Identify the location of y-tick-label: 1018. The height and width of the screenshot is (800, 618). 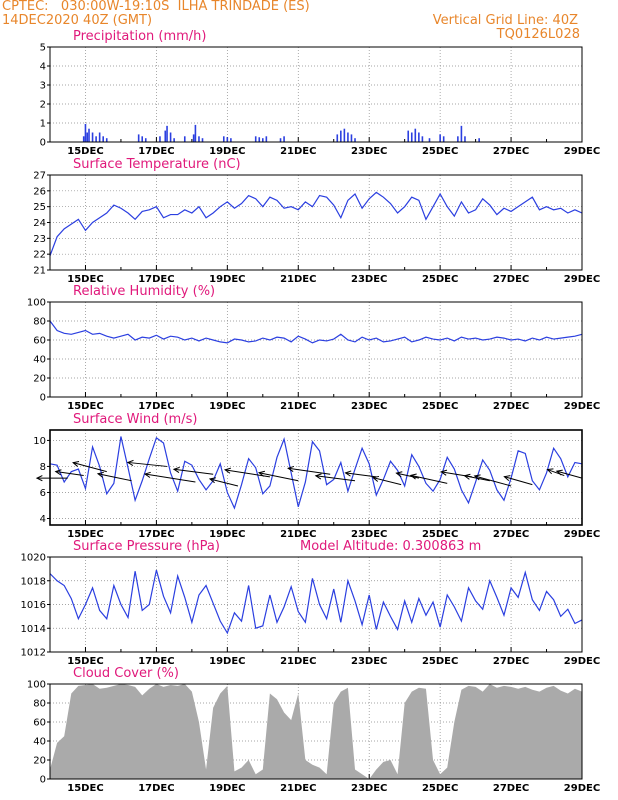
(33, 581).